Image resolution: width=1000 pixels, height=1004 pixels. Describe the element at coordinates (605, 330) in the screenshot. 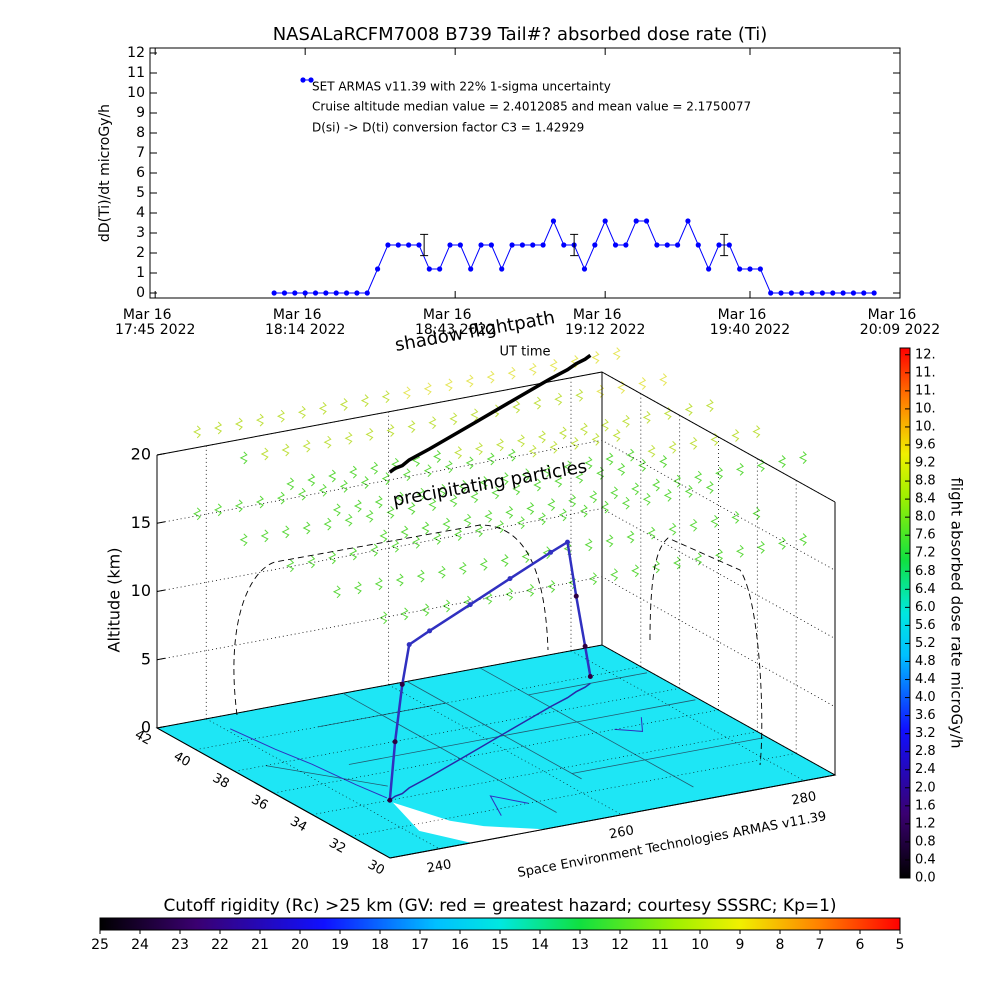

I see `x-tick-label: 19:12 2022` at that location.